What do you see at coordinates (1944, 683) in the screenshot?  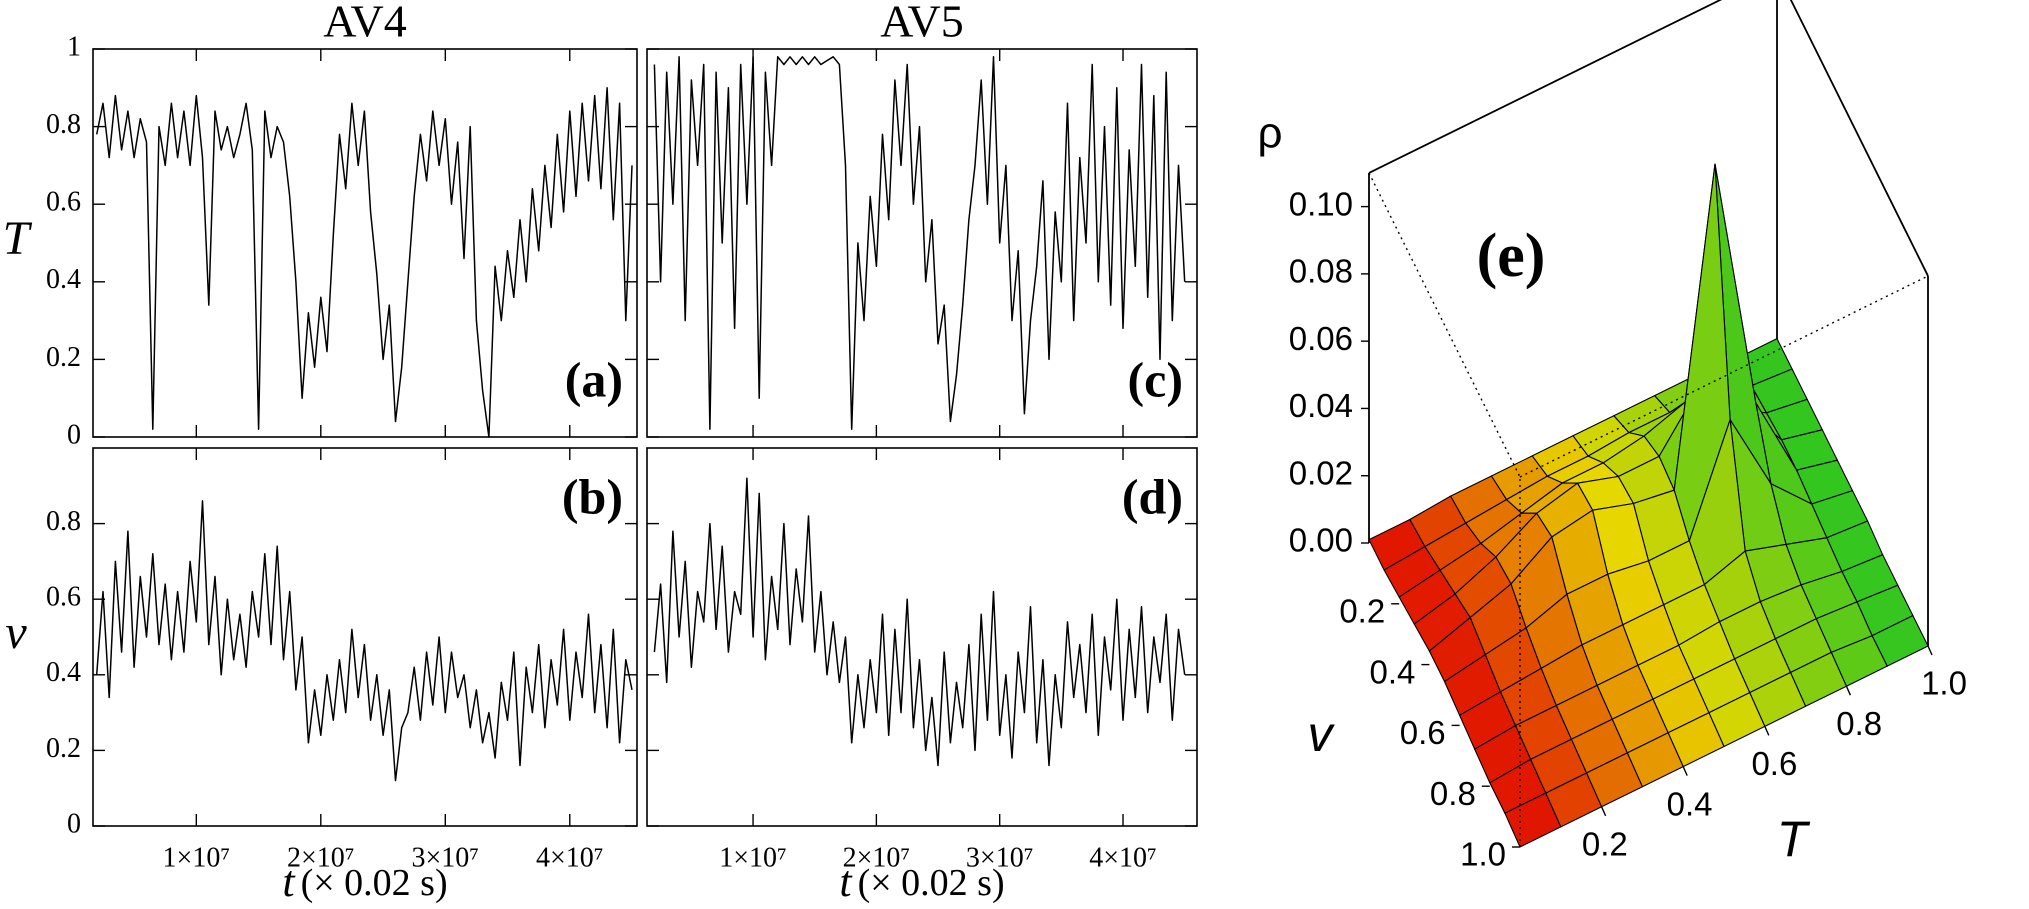 I see `t-tick-label: 1.0` at bounding box center [1944, 683].